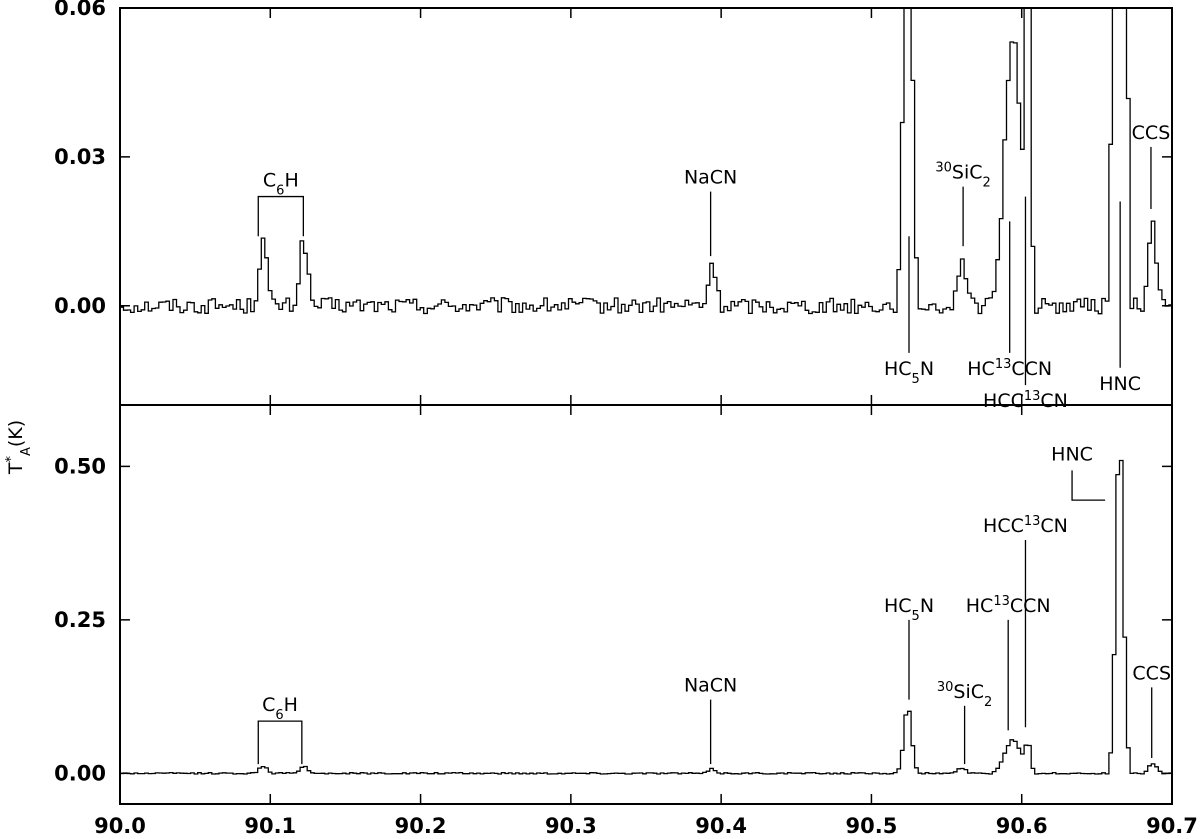 This screenshot has width=1200, height=839. Describe the element at coordinates (80, 620) in the screenshot. I see `bottom-ytick-label: 0.25` at that location.